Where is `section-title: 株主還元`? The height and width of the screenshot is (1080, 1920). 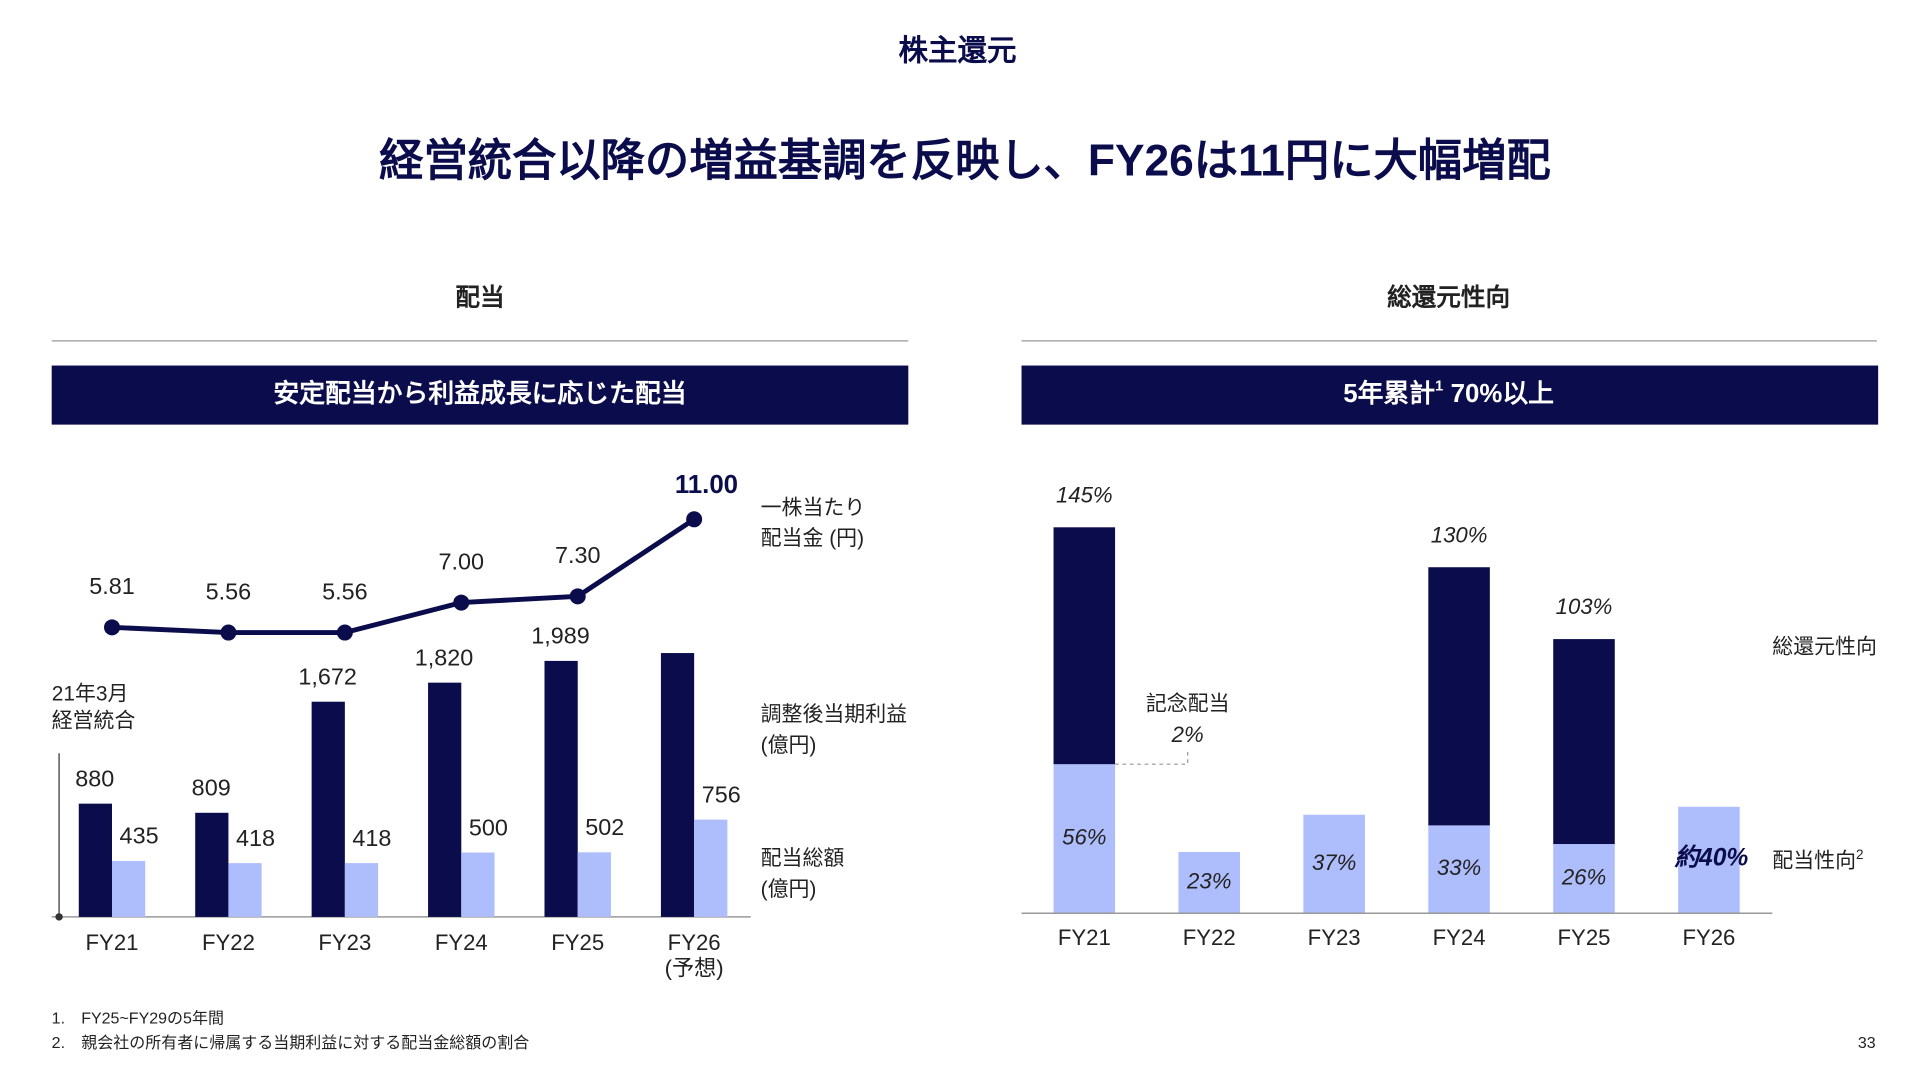 section-title: 株主還元 is located at coordinates (957, 51).